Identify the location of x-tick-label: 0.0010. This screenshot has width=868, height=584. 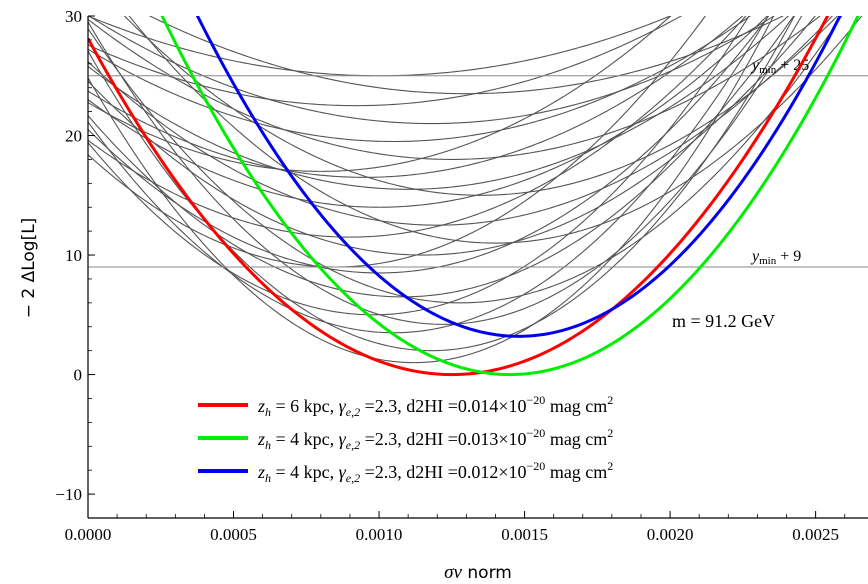
(379, 534).